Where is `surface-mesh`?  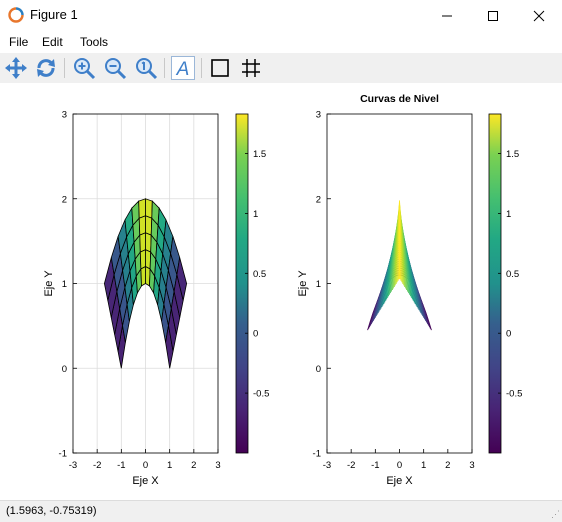
surface-mesh is located at coordinates (145, 283).